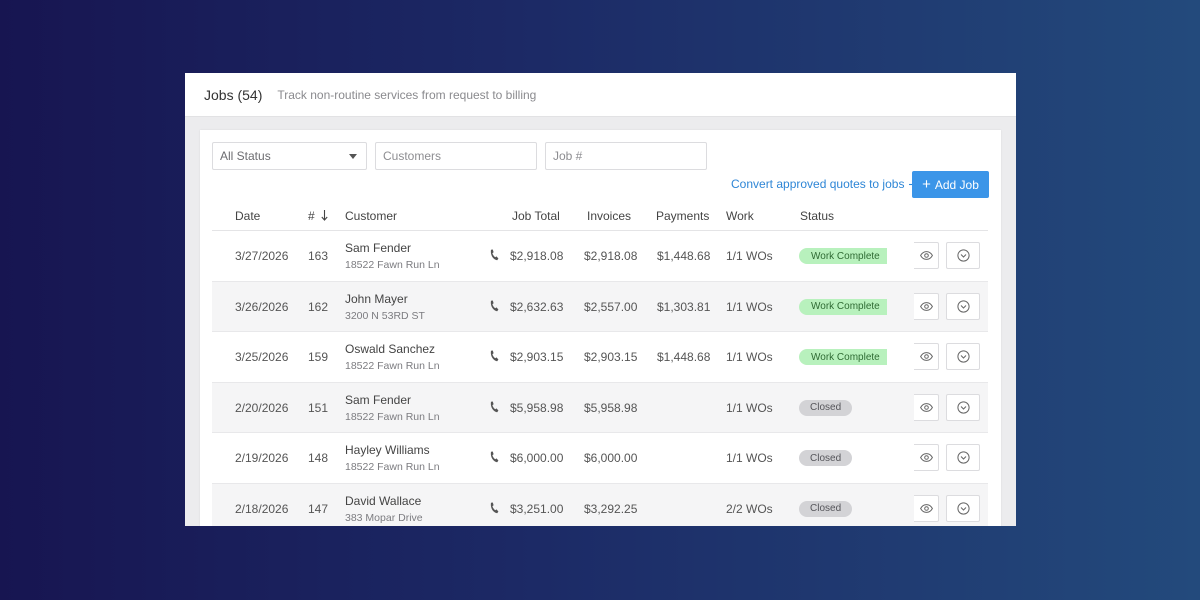 The width and height of the screenshot is (1200, 600). I want to click on customers-search, so click(456, 156).